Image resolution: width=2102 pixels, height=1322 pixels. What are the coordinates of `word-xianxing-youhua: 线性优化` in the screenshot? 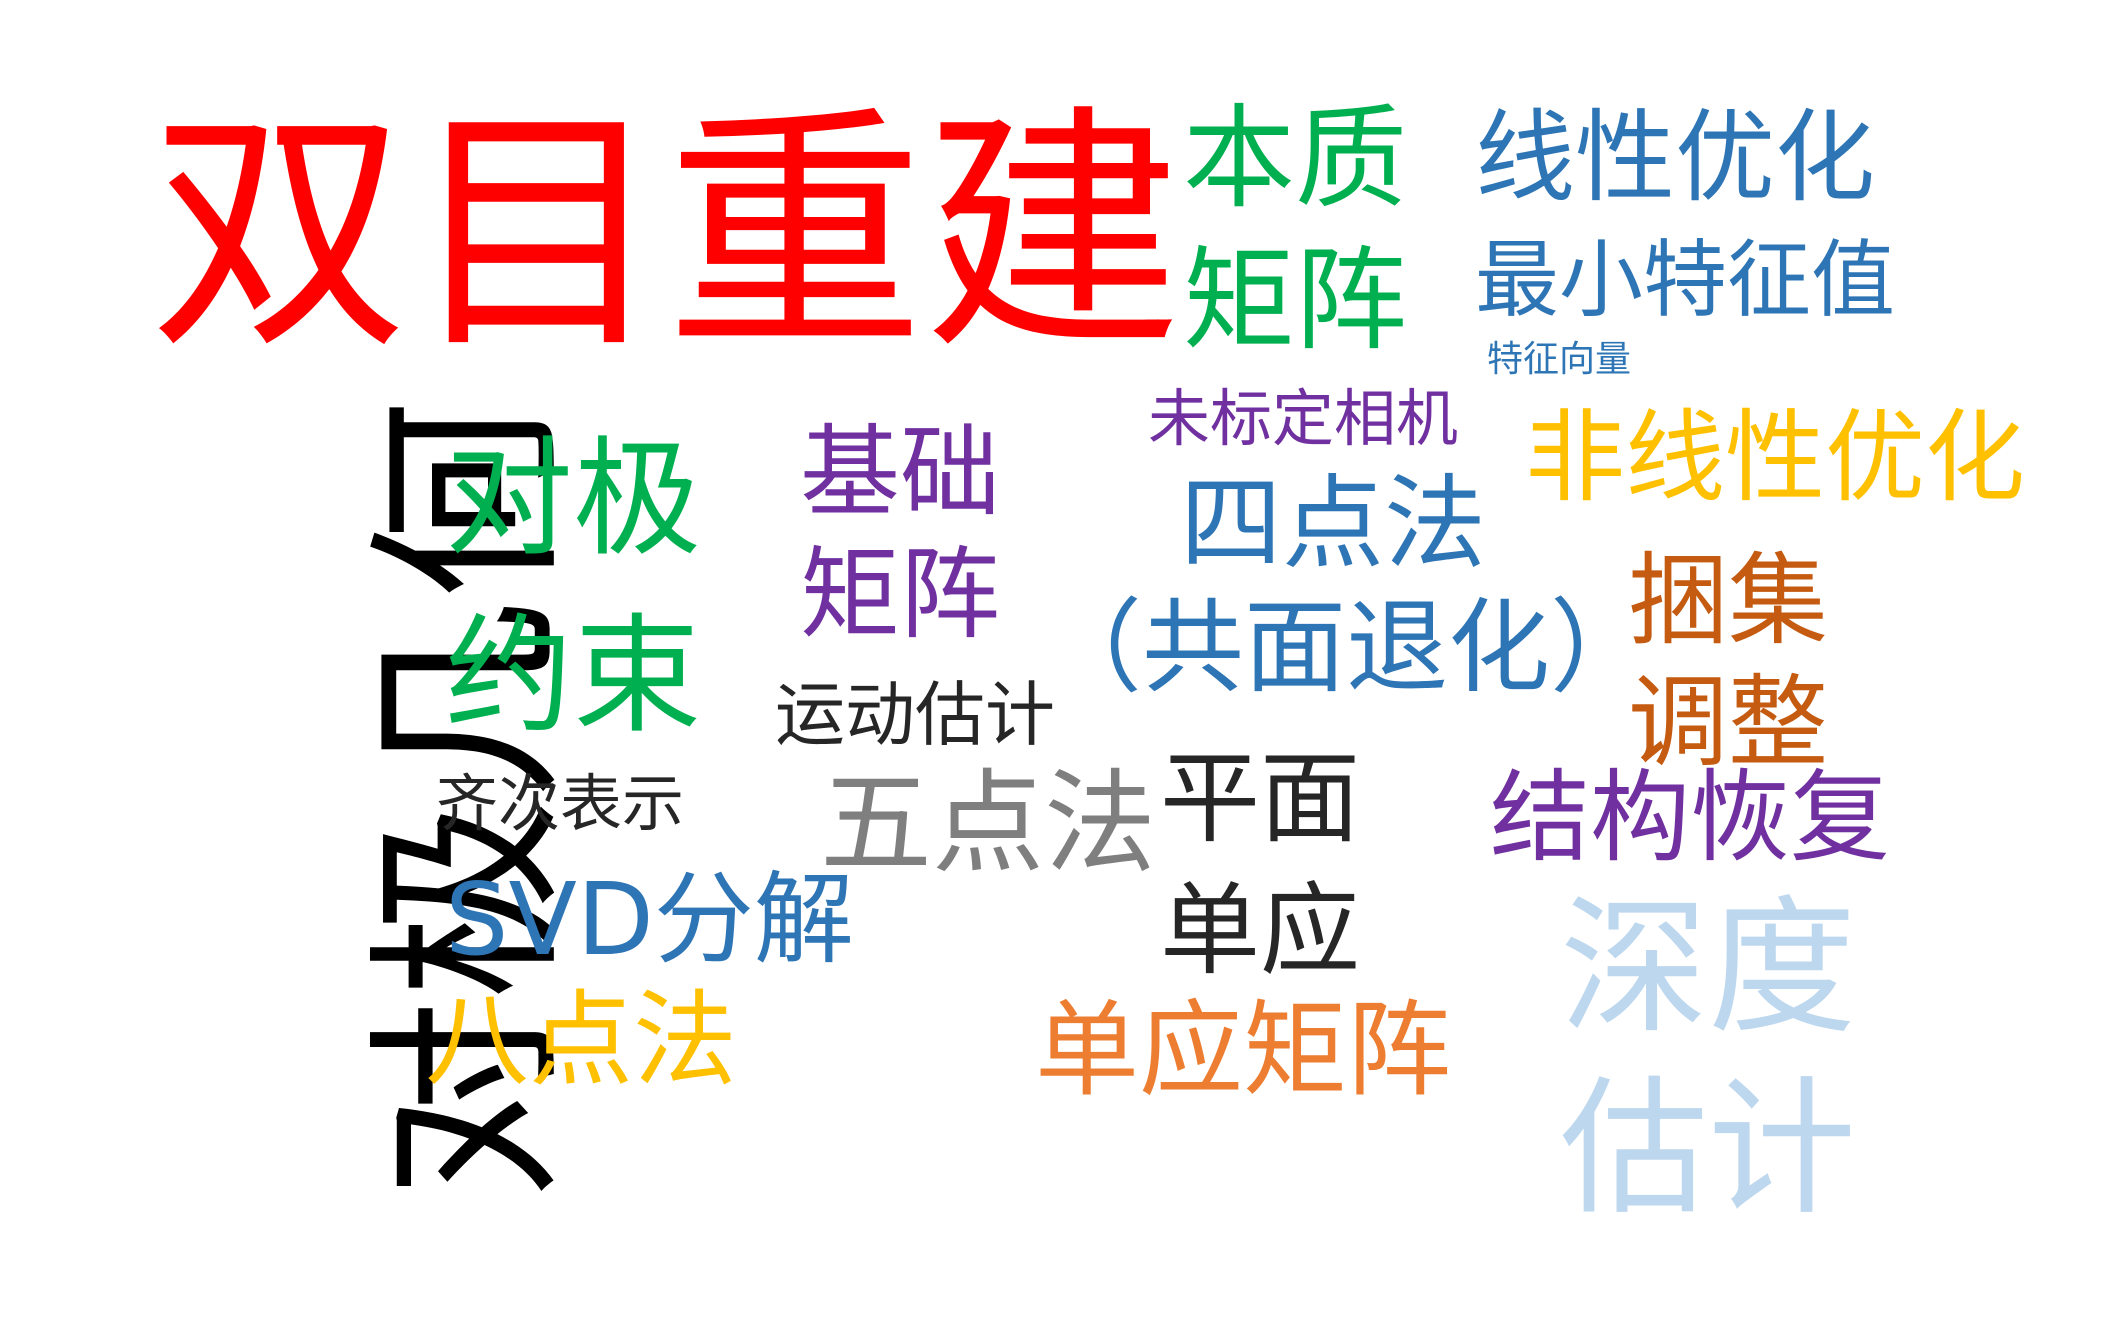 It's located at (1675, 158).